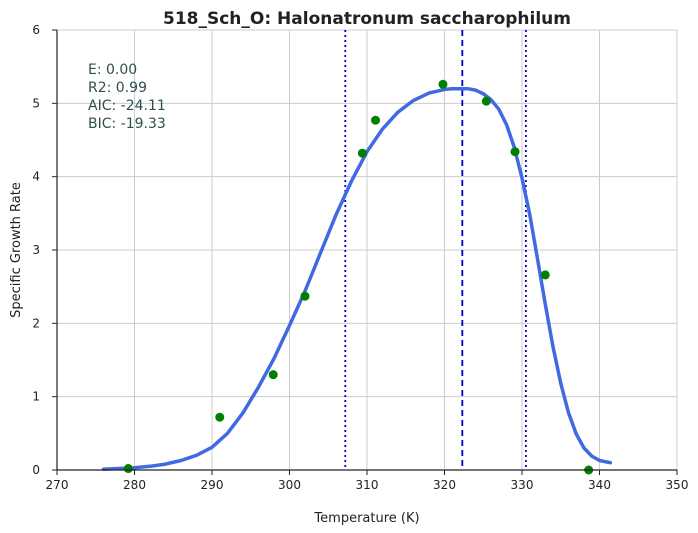 Image resolution: width=698 pixels, height=533 pixels. Describe the element at coordinates (212, 485) in the screenshot. I see `x-tick-label: 290` at that location.